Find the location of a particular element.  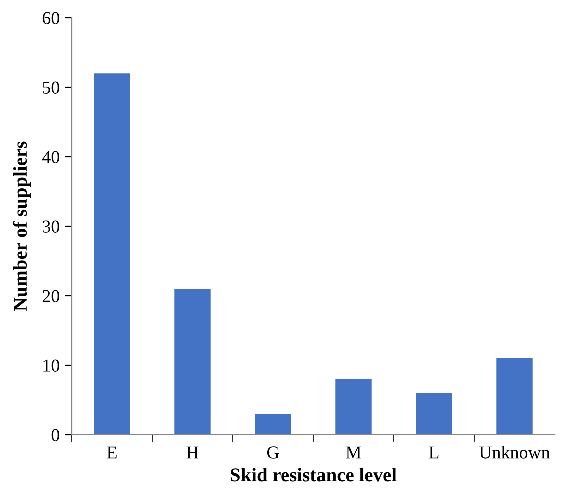

x-tick-label: H is located at coordinates (192, 452).